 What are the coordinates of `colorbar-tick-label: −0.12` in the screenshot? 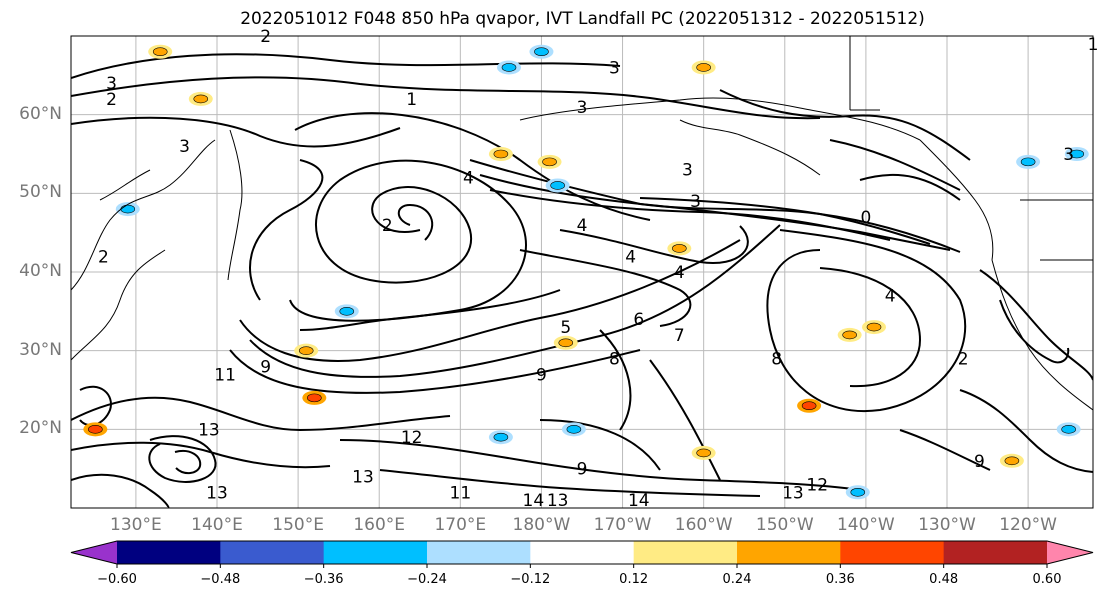 It's located at (530, 579).